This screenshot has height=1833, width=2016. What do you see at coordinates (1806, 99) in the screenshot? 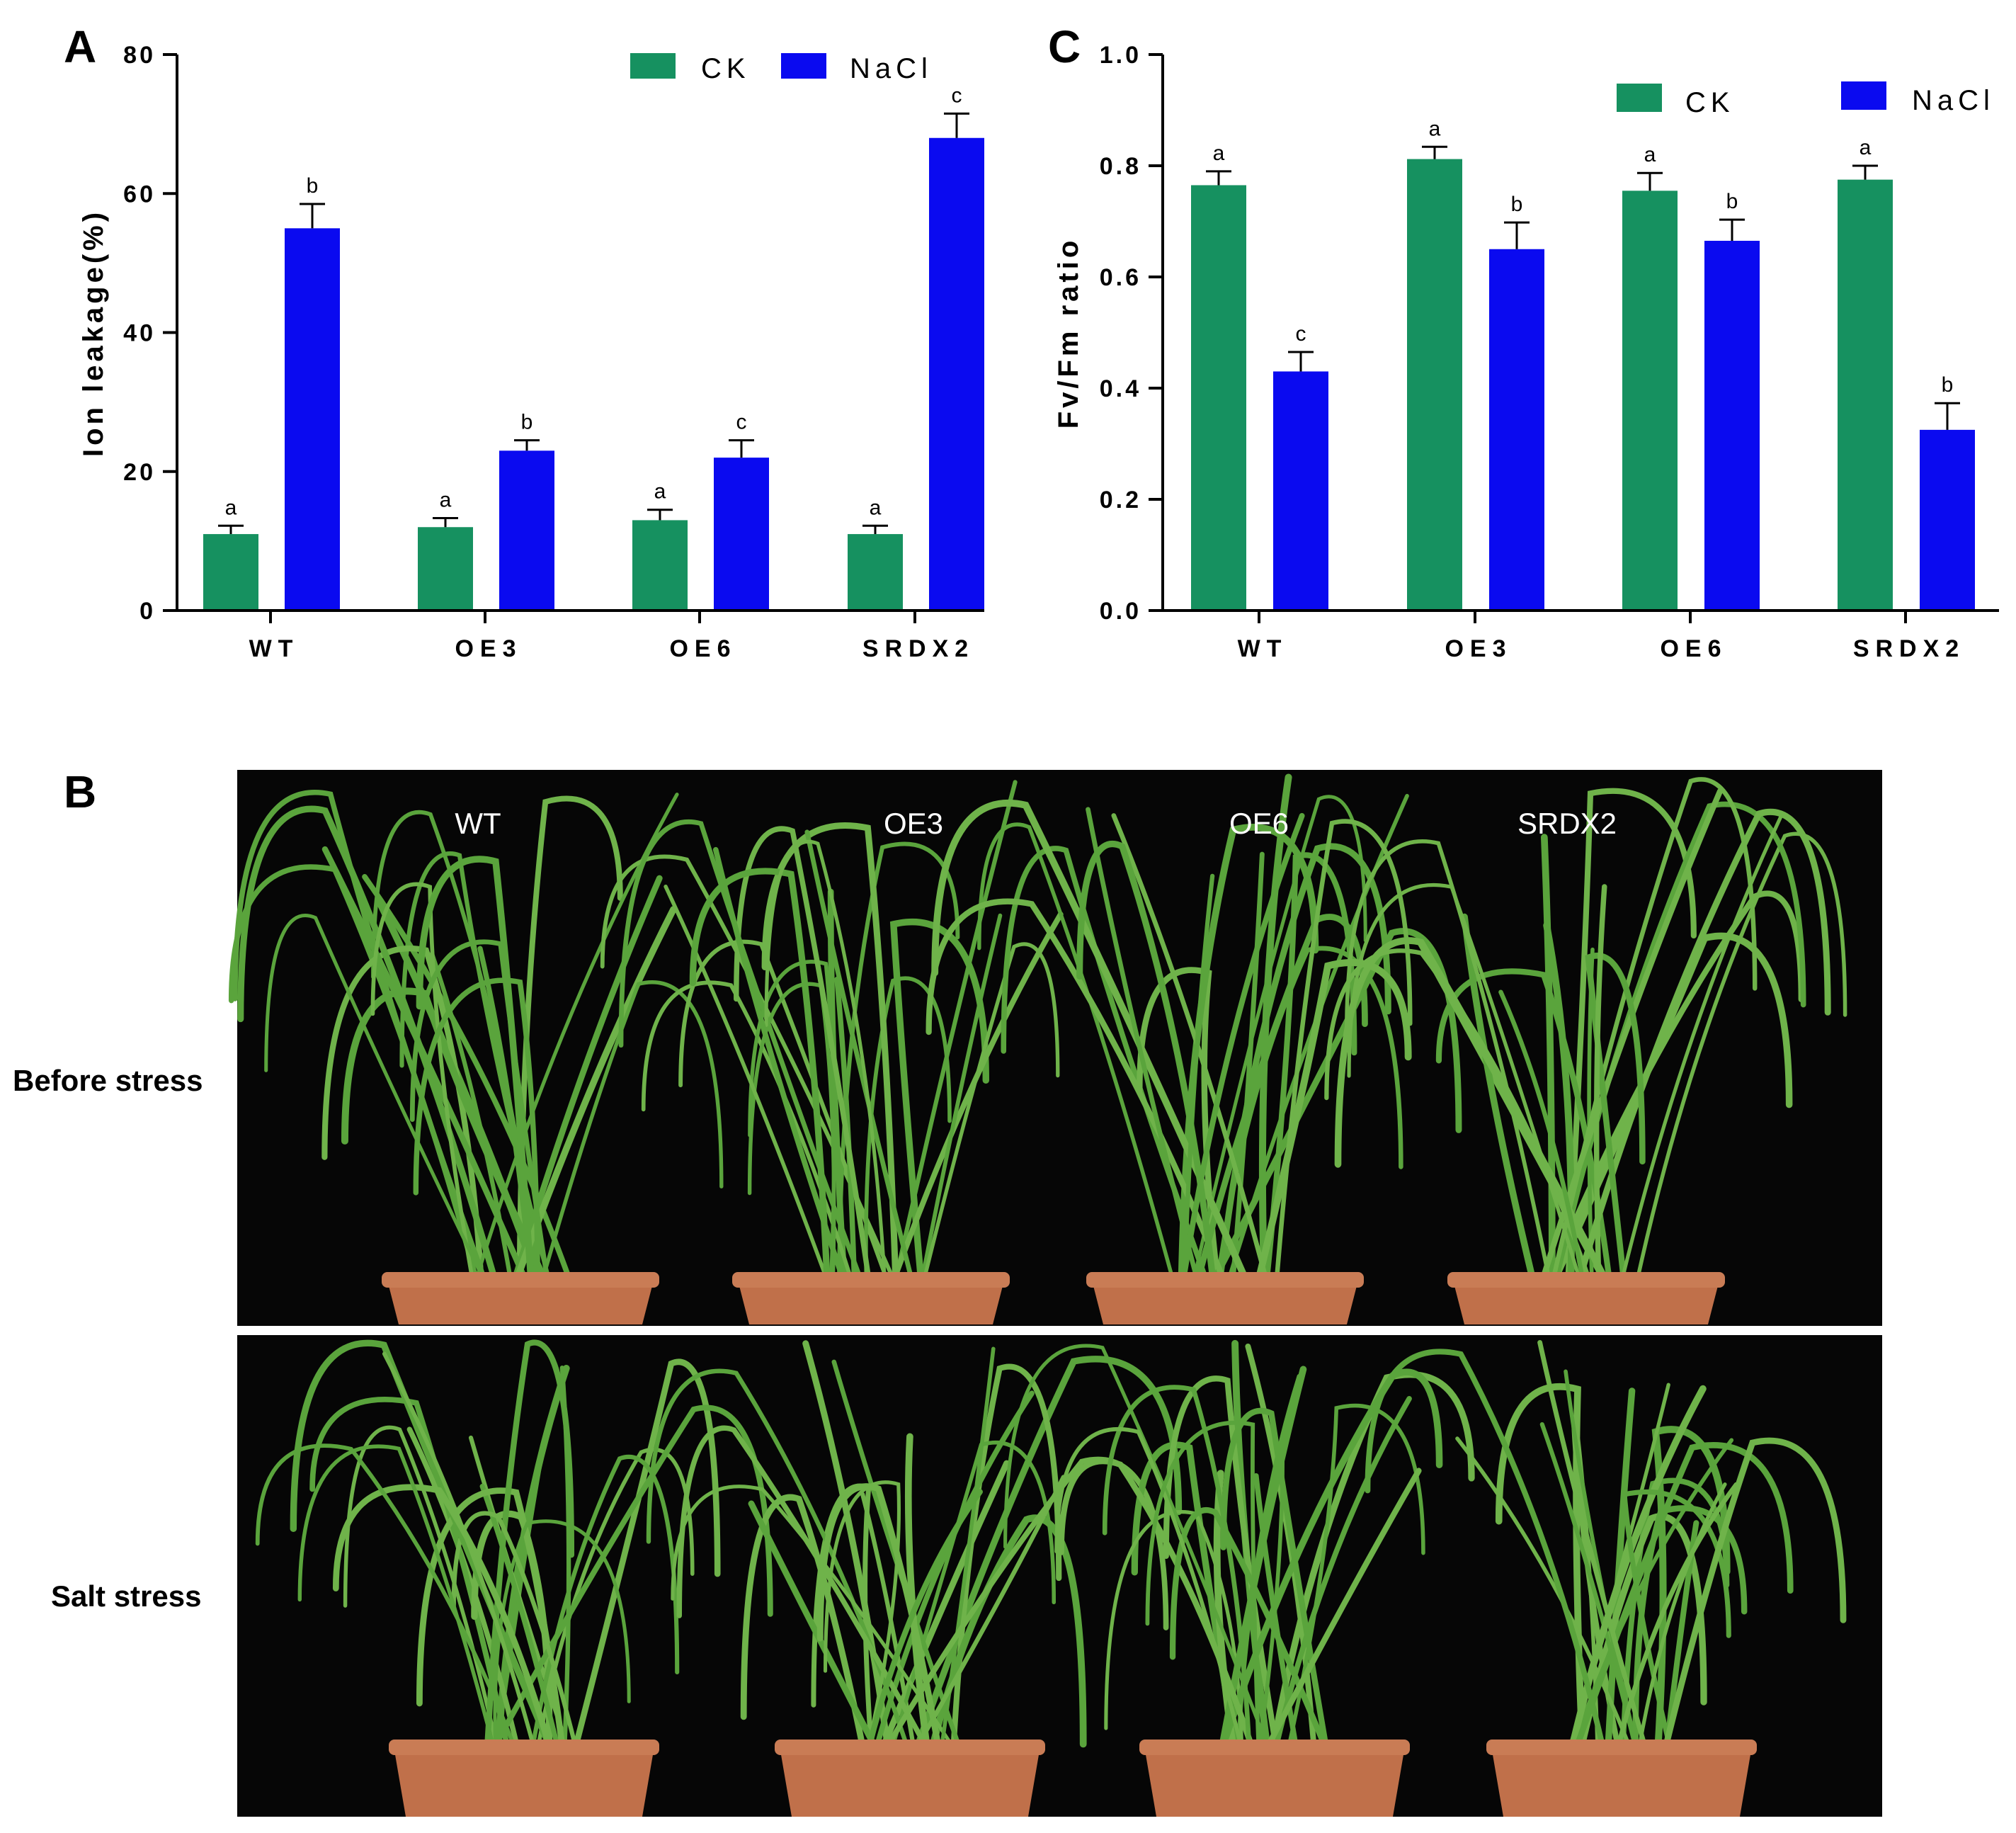
I see `legend: CK NaCl` at bounding box center [1806, 99].